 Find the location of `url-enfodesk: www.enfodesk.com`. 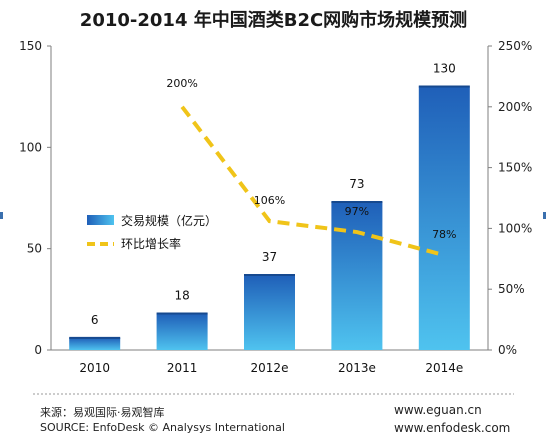

url-enfodesk: www.enfodesk.com is located at coordinates (452, 428).